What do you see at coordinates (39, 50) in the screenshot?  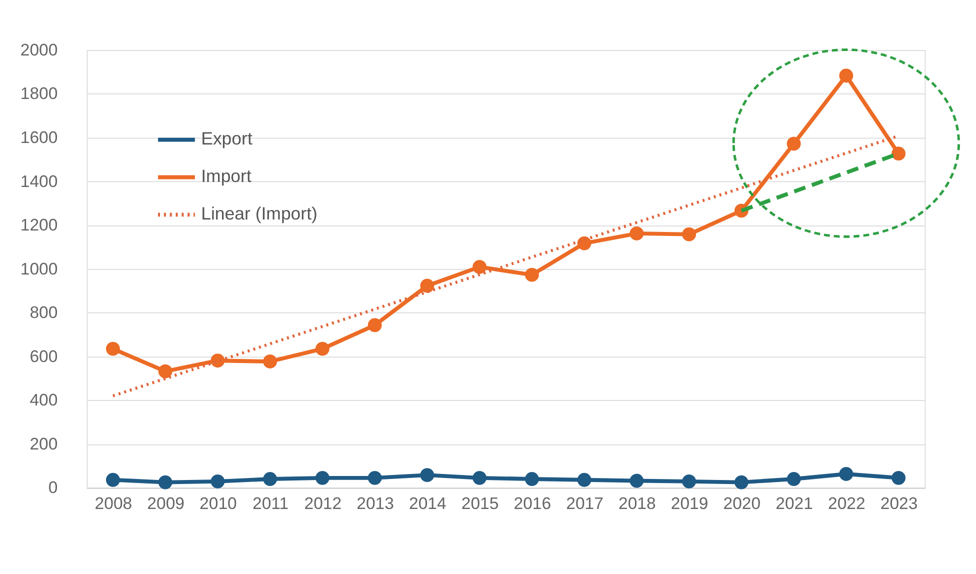 I see `y-tick-label: 2000` at bounding box center [39, 50].